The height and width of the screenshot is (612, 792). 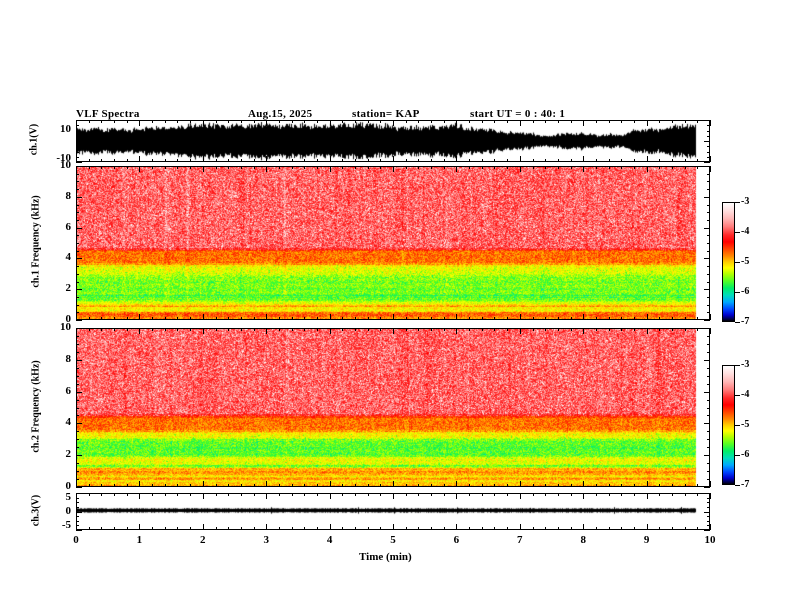 What do you see at coordinates (710, 540) in the screenshot?
I see `x-tick-label: 10` at bounding box center [710, 540].